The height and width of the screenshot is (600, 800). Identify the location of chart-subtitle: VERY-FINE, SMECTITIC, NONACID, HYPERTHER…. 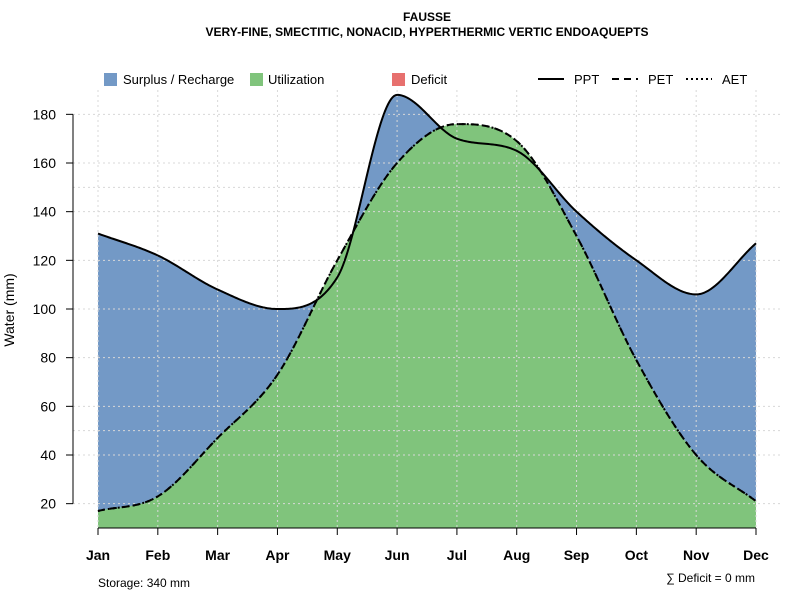
(427, 32).